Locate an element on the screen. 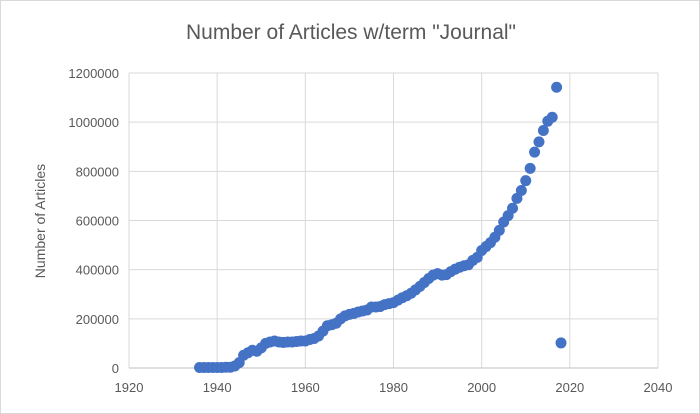  x-tick-label: 2000 is located at coordinates (481, 387).